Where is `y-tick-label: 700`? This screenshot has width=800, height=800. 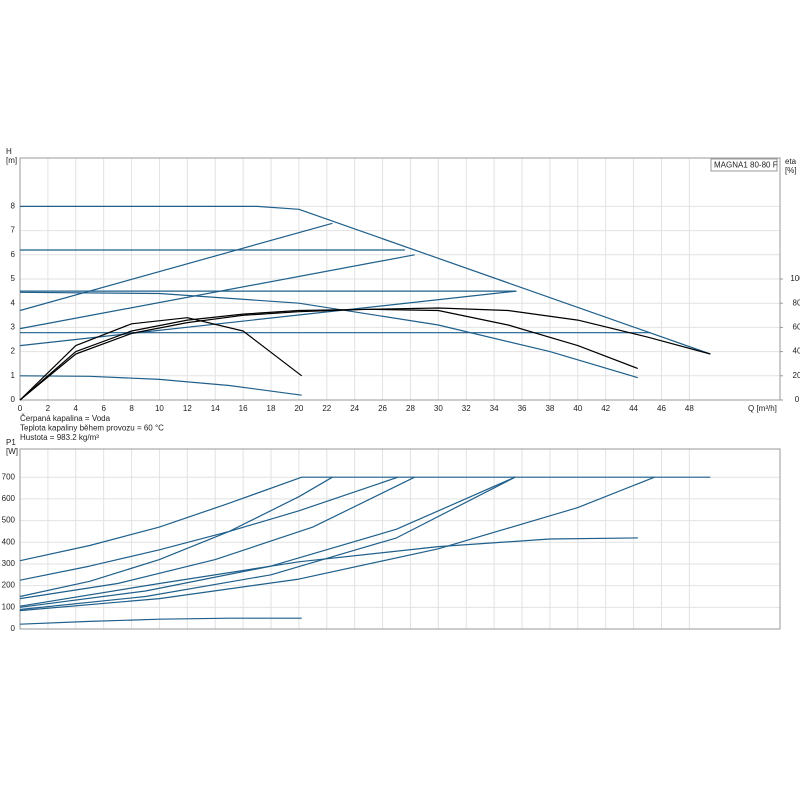
y-tick-label: 700 is located at coordinates (9, 476).